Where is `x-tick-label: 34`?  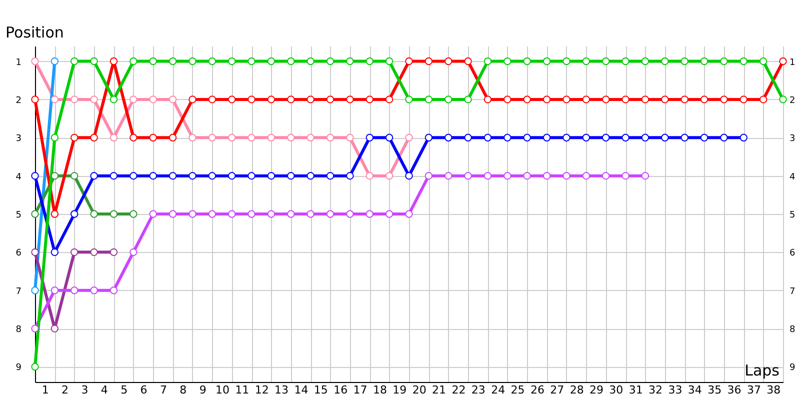 x-tick-label: 34 is located at coordinates (695, 390).